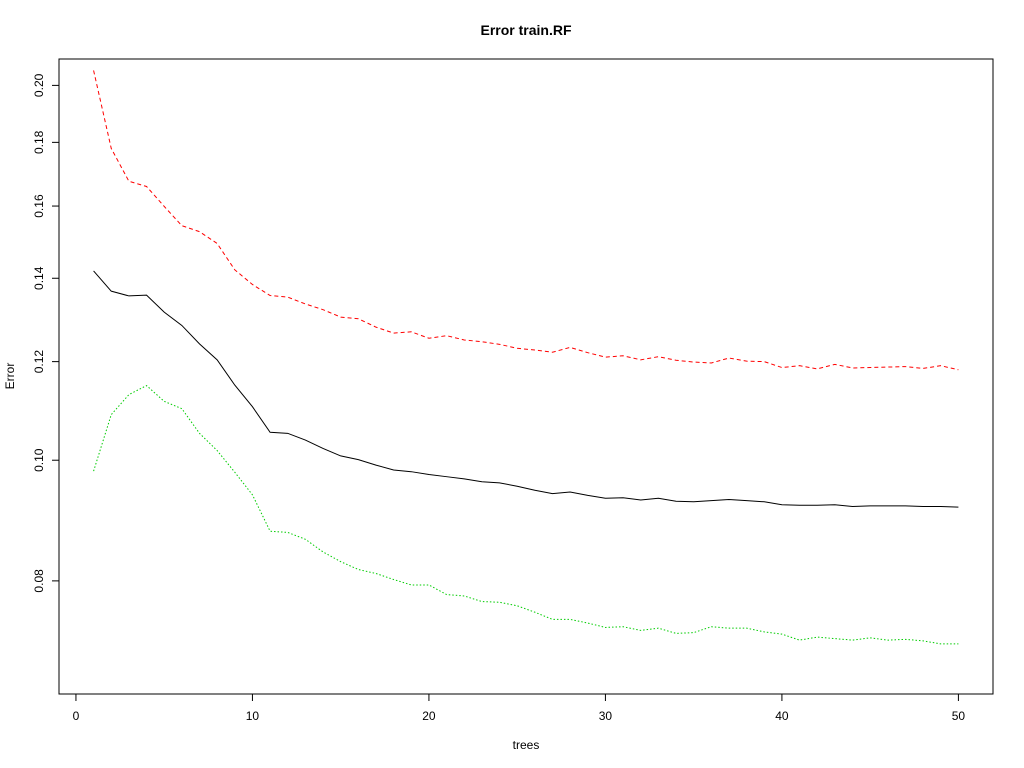 The image size is (1024, 768). Describe the element at coordinates (46, 333) in the screenshot. I see `y-axis: 0.08 0.10 0.12 0.14 0.16 0.18 0.20` at that location.